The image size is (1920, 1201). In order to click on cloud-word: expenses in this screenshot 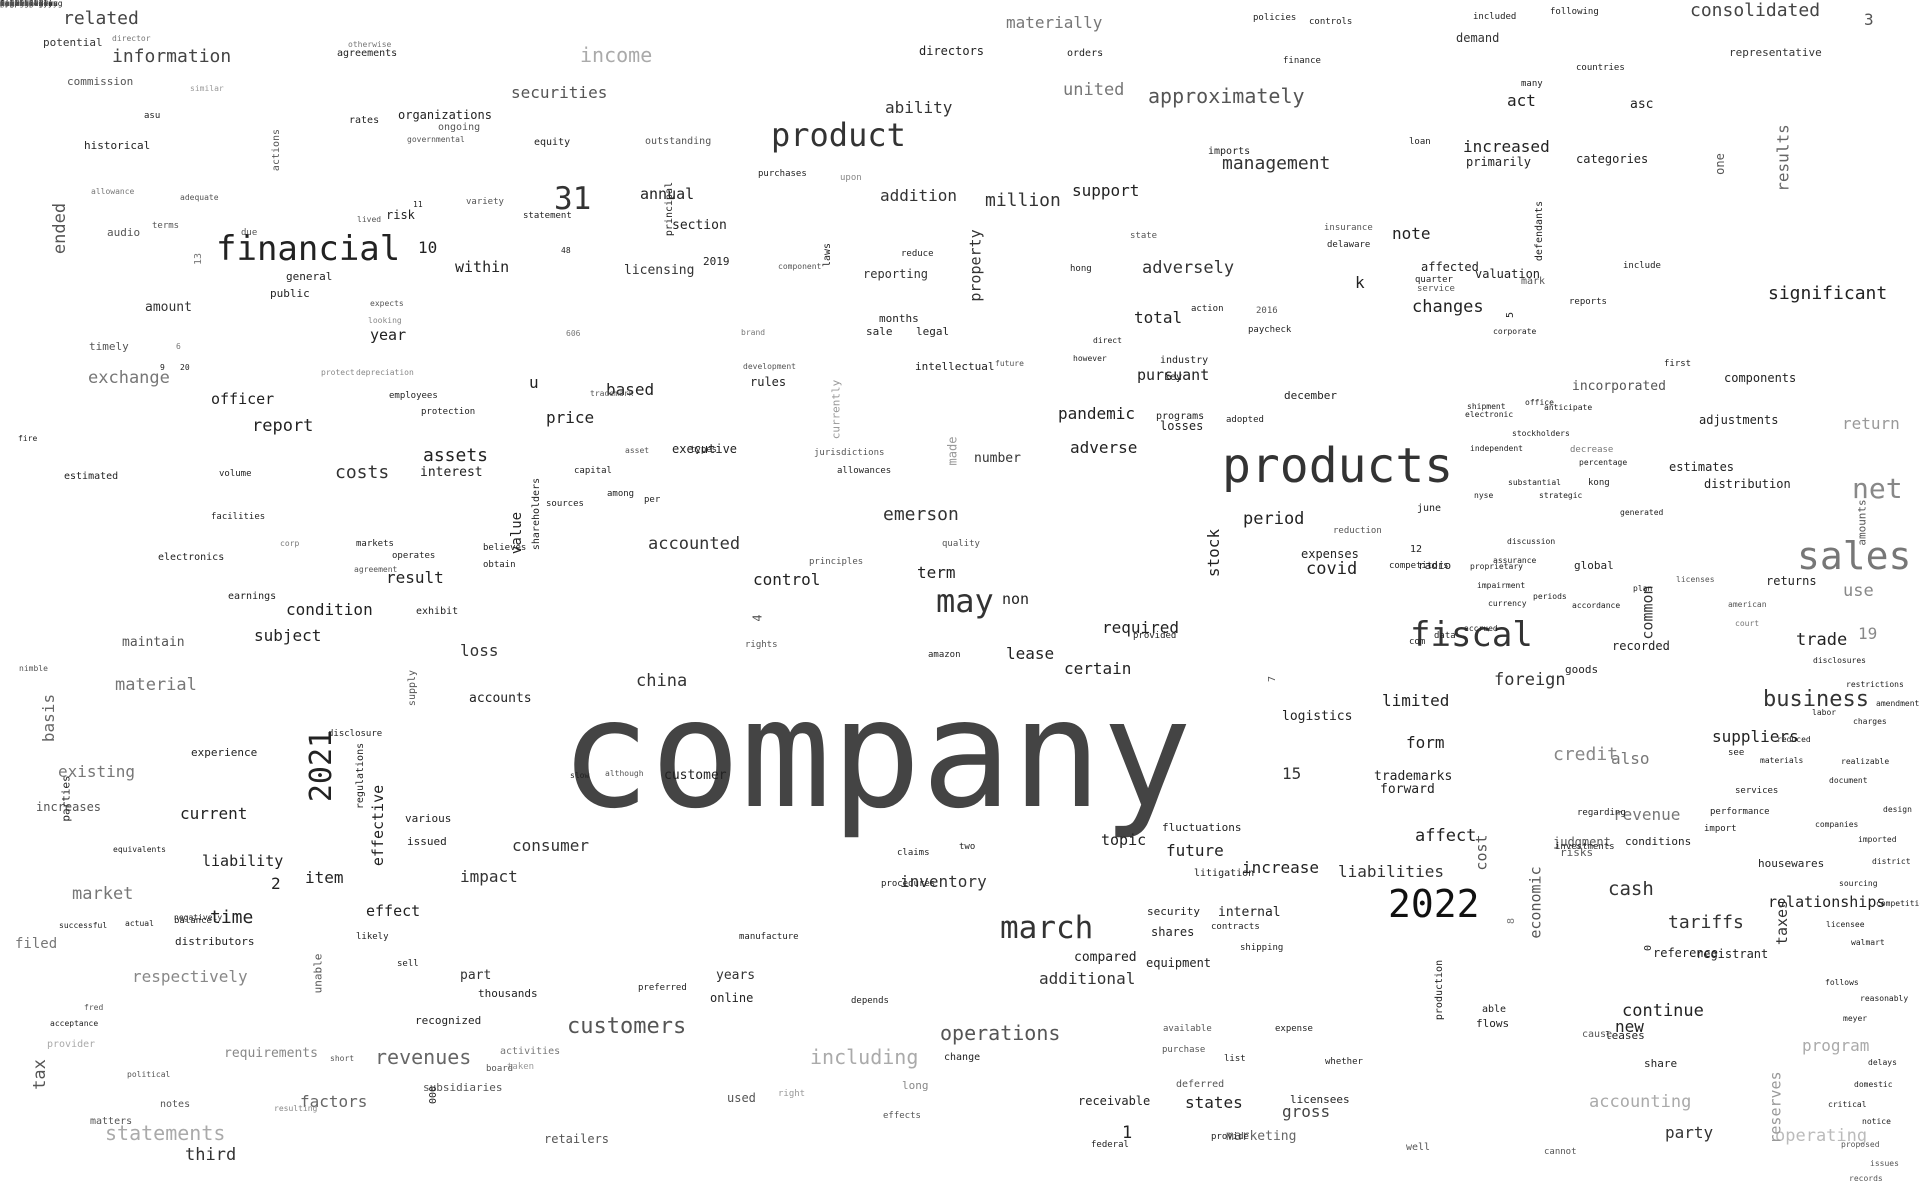, I will do `click(1330, 554)`.